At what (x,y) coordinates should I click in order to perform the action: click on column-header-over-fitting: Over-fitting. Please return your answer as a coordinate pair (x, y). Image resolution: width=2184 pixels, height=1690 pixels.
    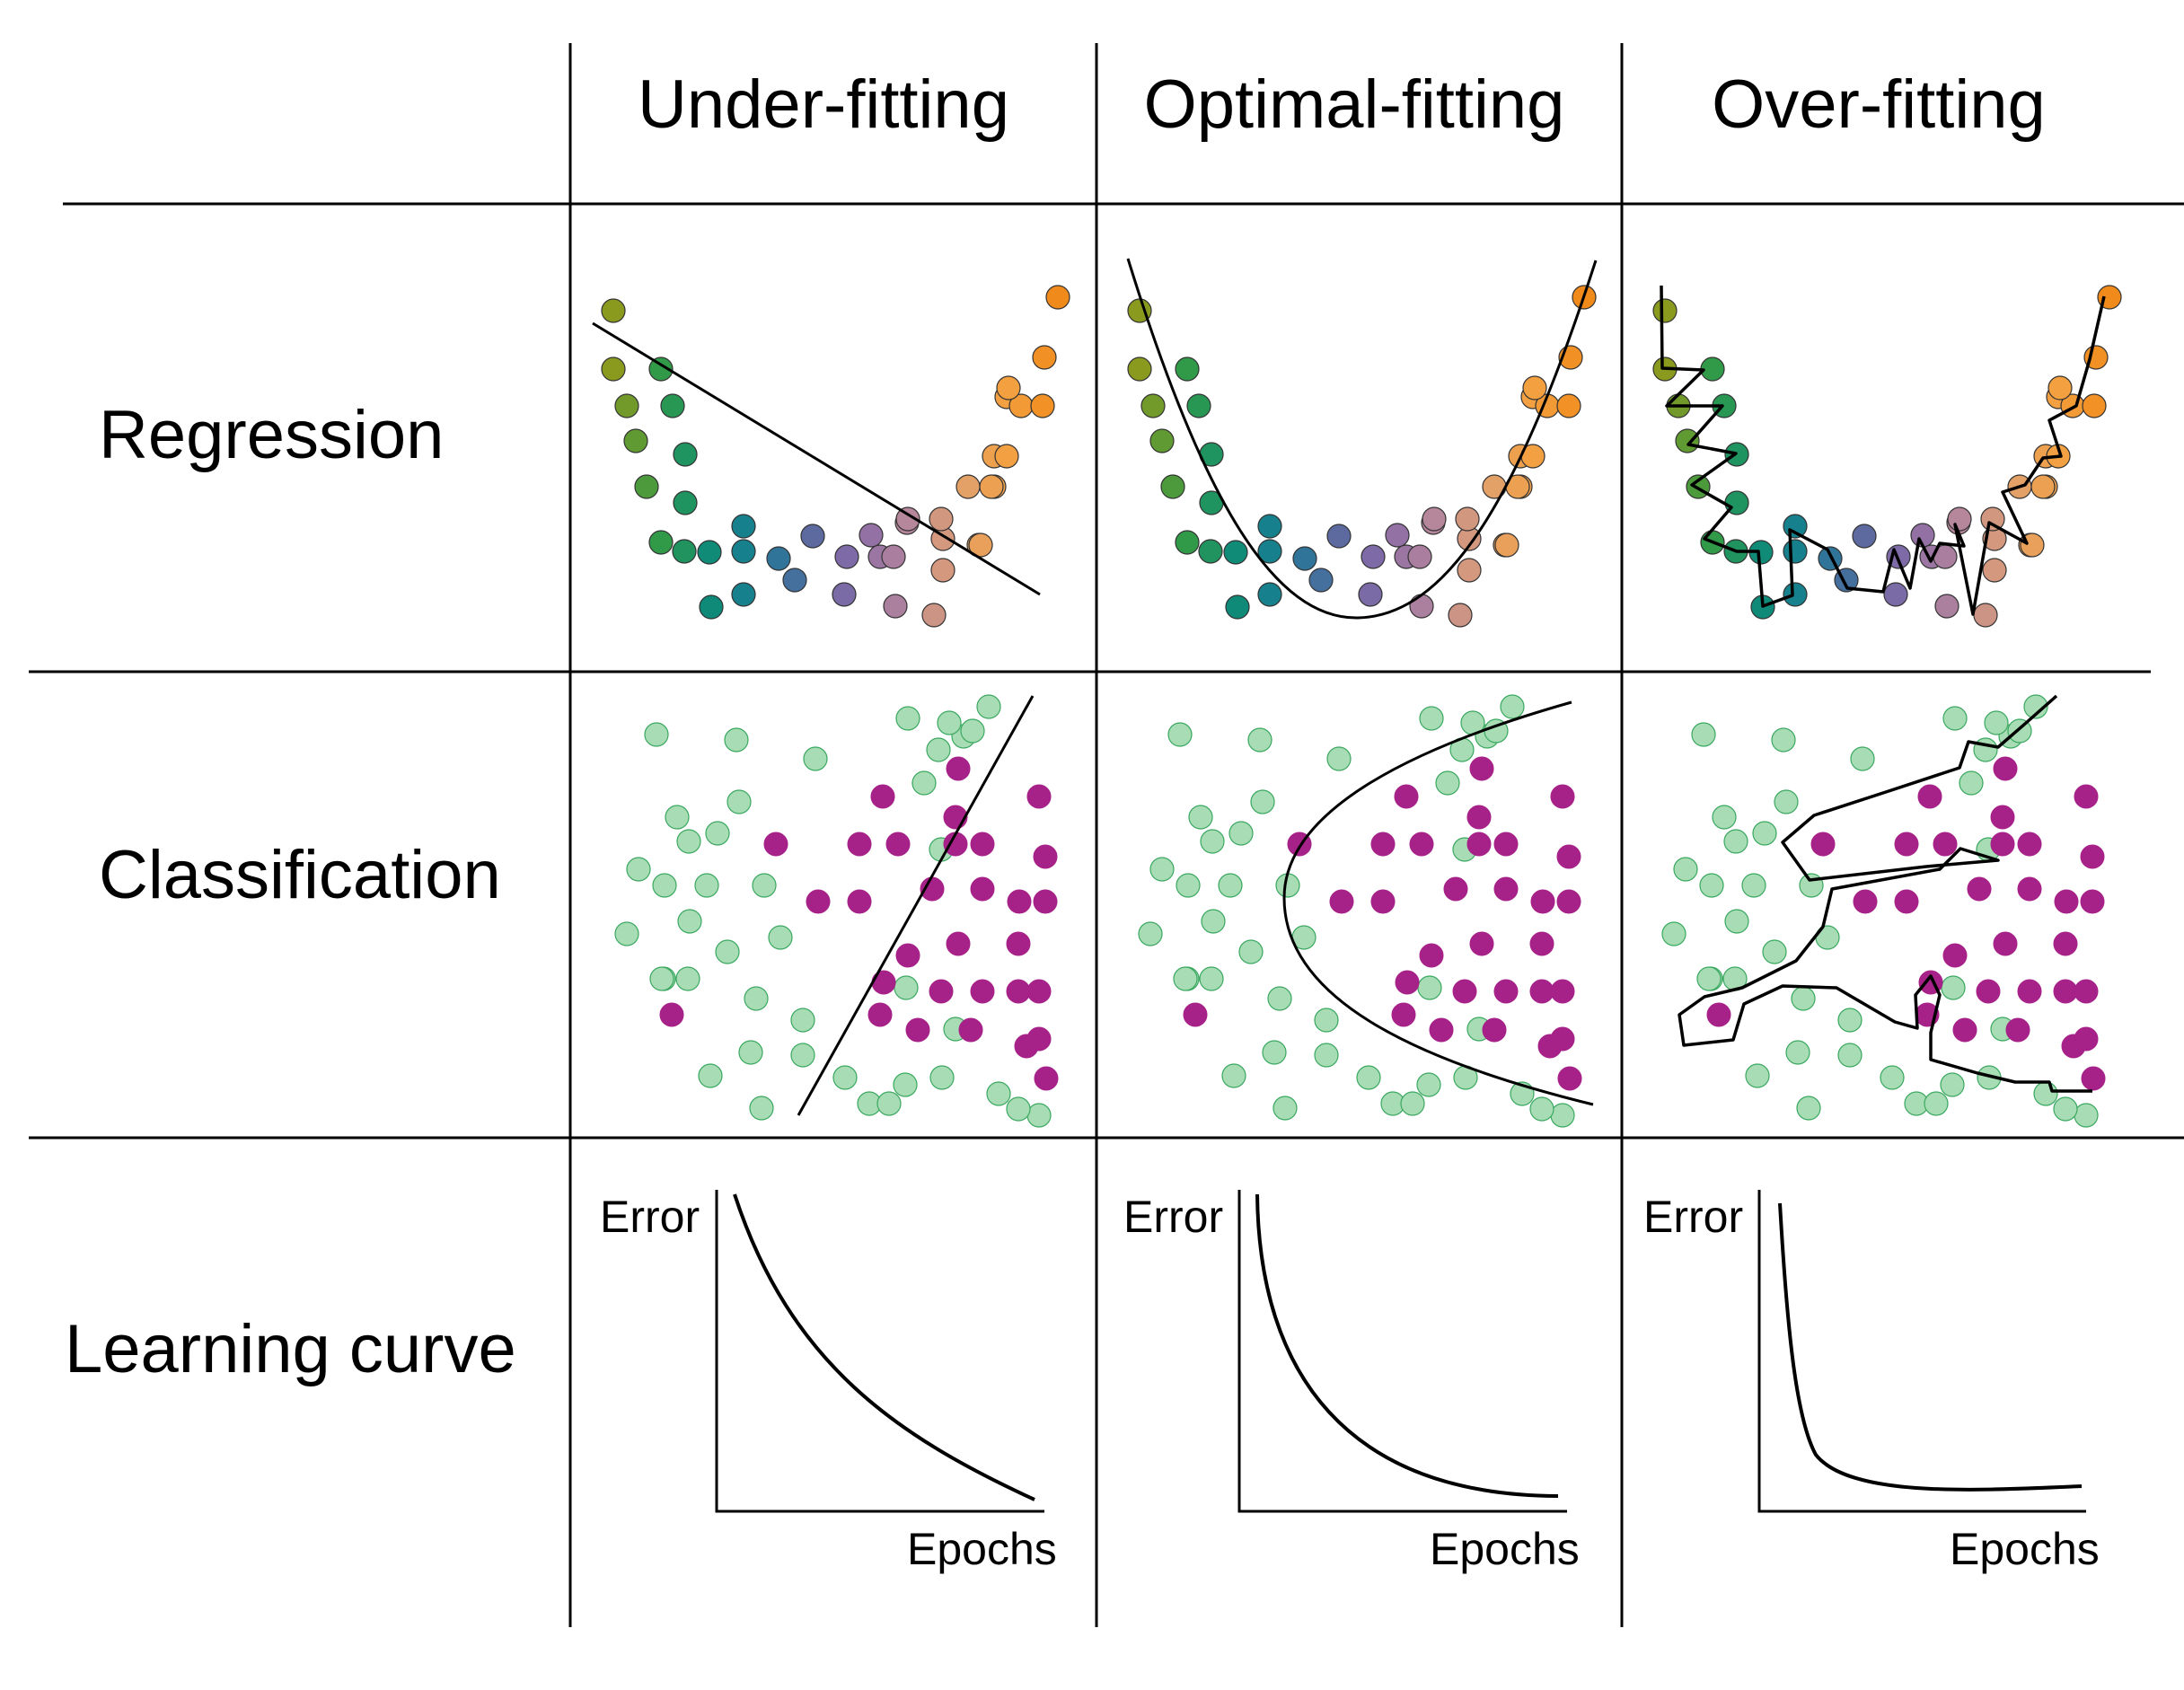
    Looking at the image, I should click on (1879, 104).